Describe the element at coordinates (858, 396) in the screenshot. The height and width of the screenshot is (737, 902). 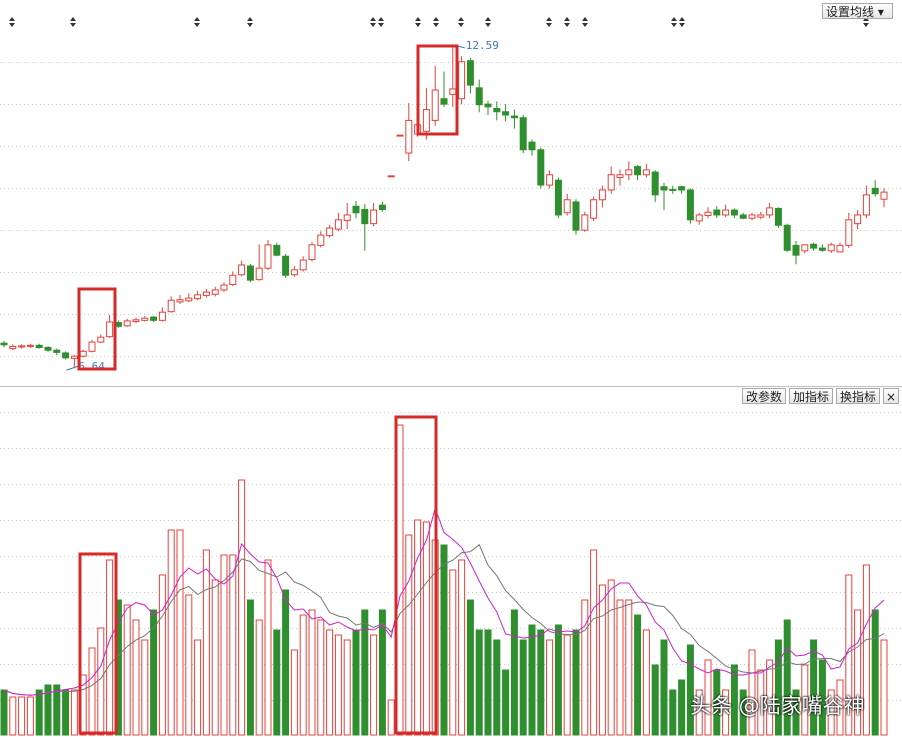
I see `indicator-button: 换指标` at that location.